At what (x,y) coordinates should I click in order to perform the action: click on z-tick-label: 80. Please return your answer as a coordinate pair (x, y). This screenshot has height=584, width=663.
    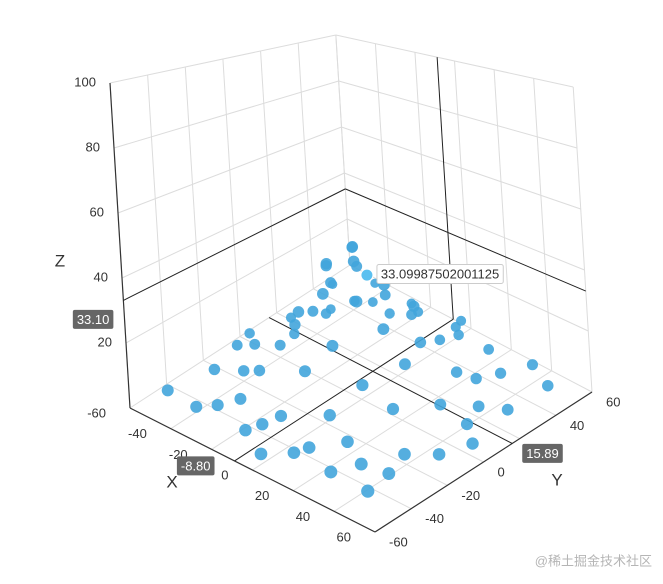
    Looking at the image, I should click on (93, 146).